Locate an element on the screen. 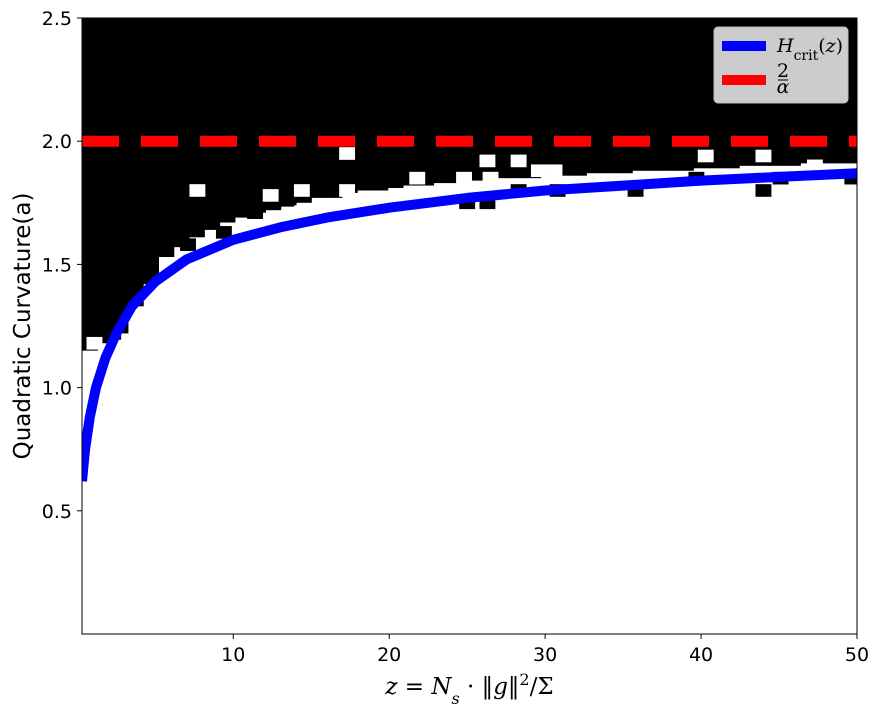 The height and width of the screenshot is (712, 880). svg-text: 2 is located at coordinates (783, 71).